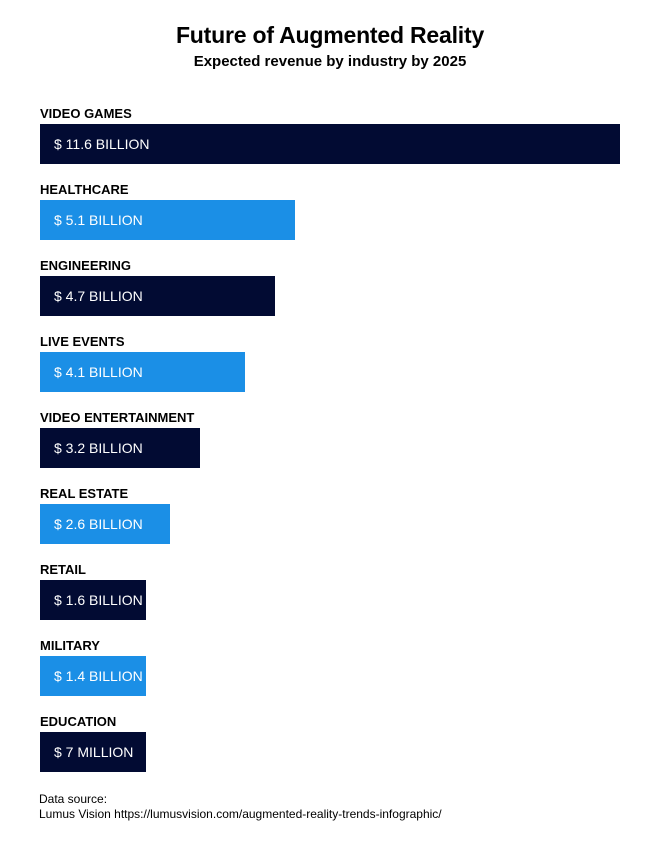 This screenshot has height=850, width=660. Describe the element at coordinates (73, 799) in the screenshot. I see `data-source-label: Data source:` at that location.